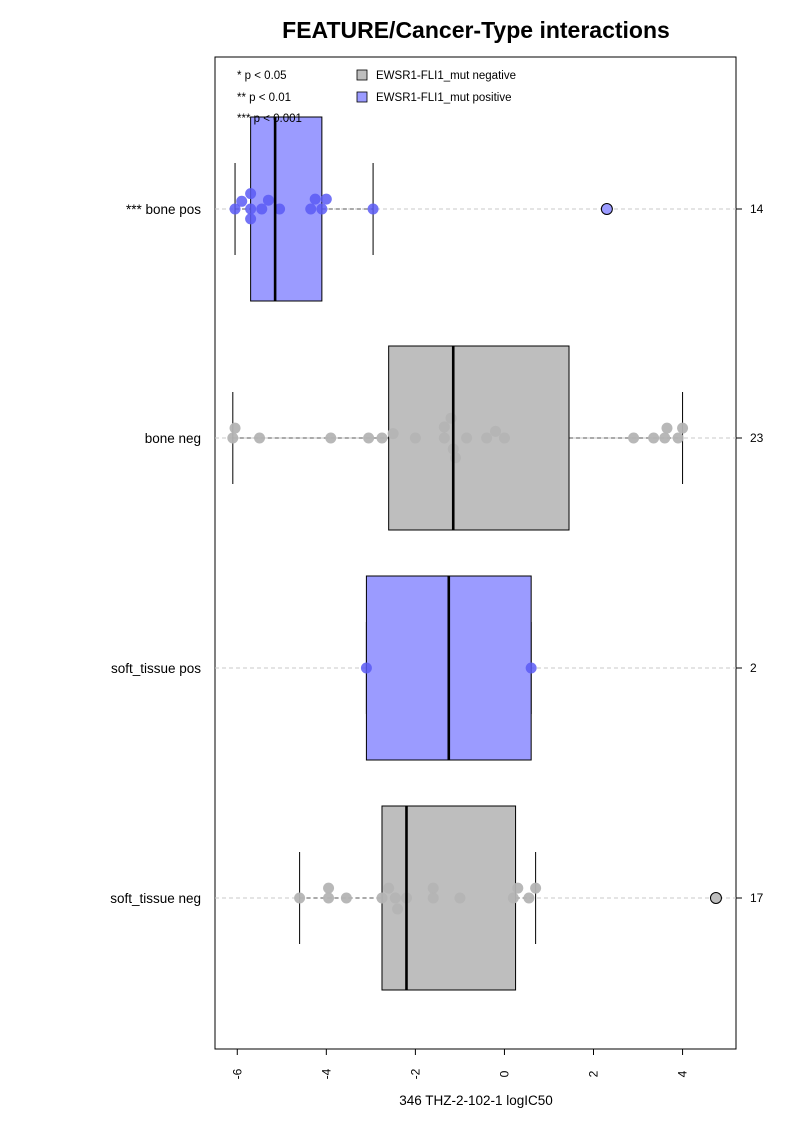 This screenshot has height=1122, width=793. What do you see at coordinates (683, 1073) in the screenshot?
I see `x-tick-label: 4` at bounding box center [683, 1073].